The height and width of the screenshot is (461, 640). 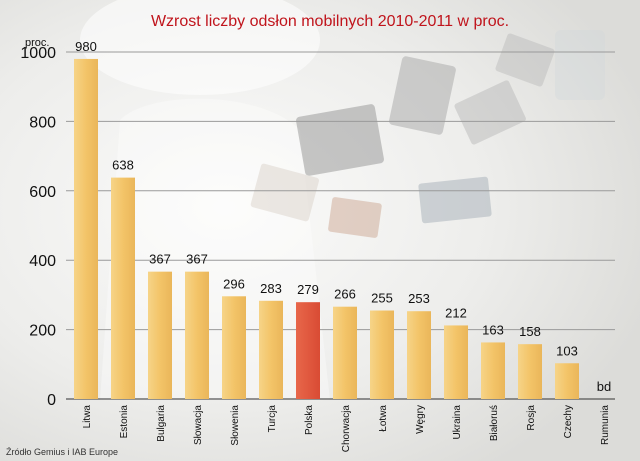 I want to click on value-label-0: 980, so click(x=86, y=46).